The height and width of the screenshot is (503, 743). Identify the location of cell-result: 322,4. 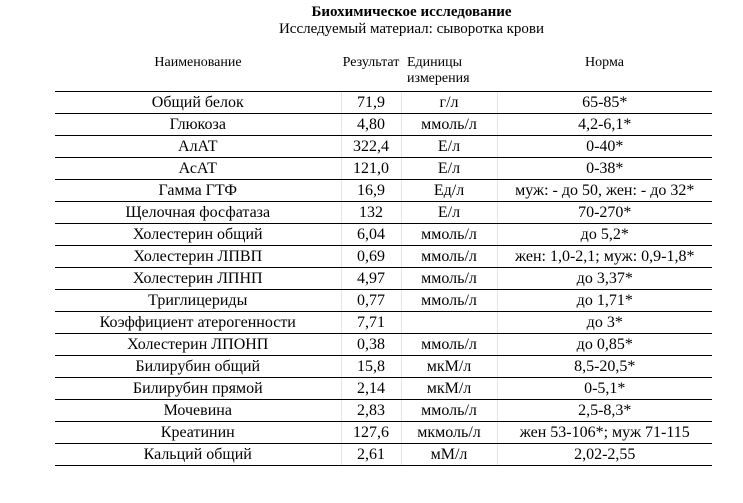
(370, 146).